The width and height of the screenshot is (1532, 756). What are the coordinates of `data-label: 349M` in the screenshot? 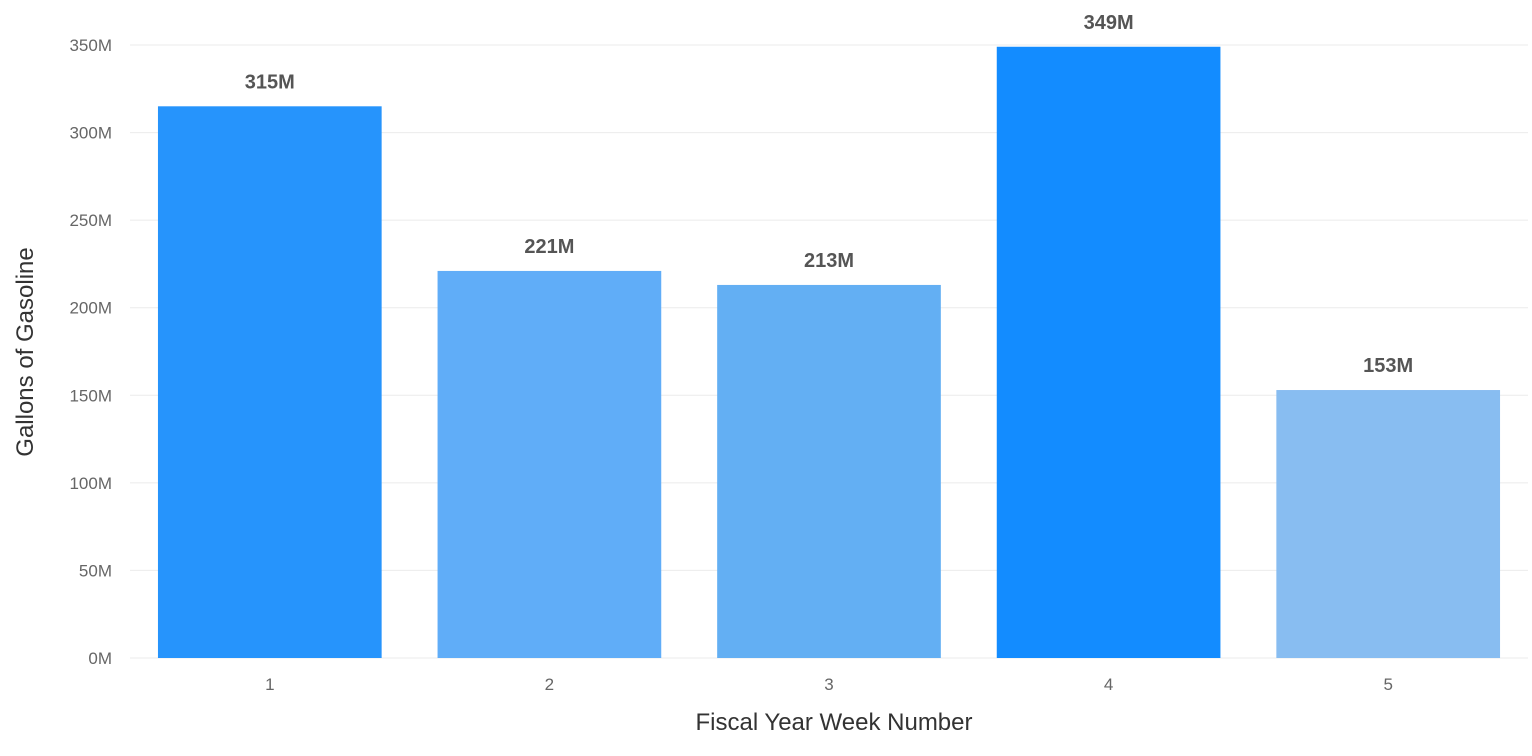 It's located at (1109, 23).